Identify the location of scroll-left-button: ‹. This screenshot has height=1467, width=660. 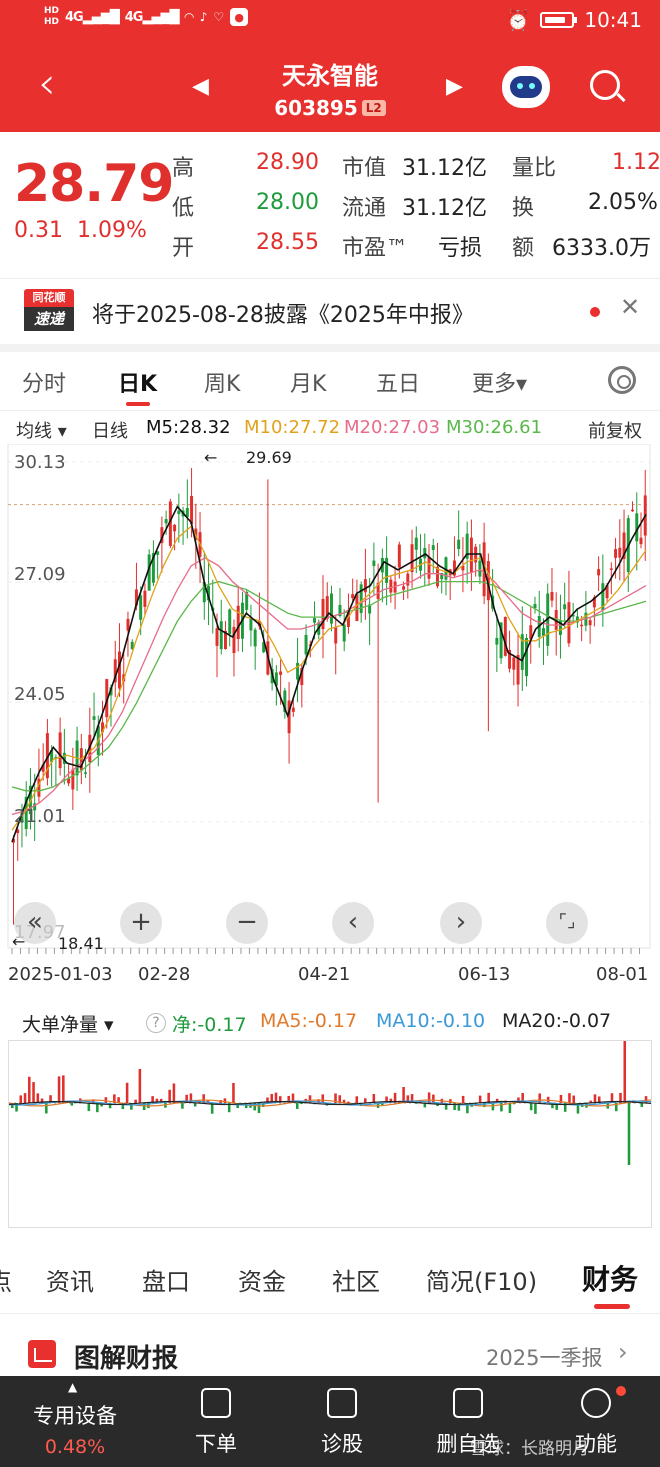
(353, 923).